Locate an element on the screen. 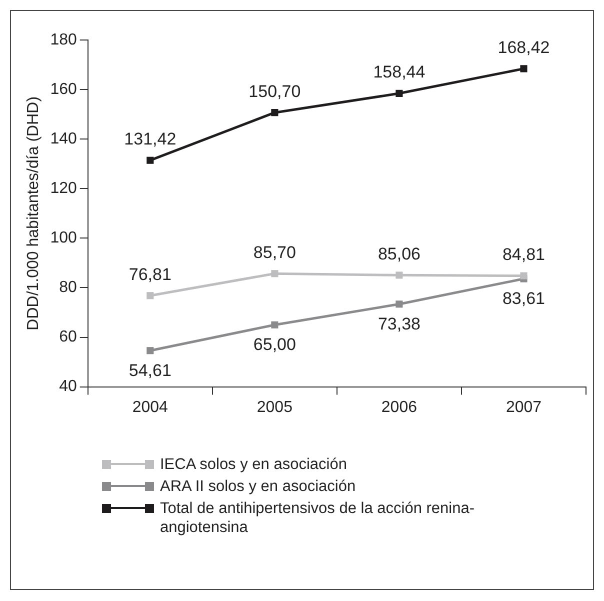  y-tick-label: 140 is located at coordinates (63, 139).